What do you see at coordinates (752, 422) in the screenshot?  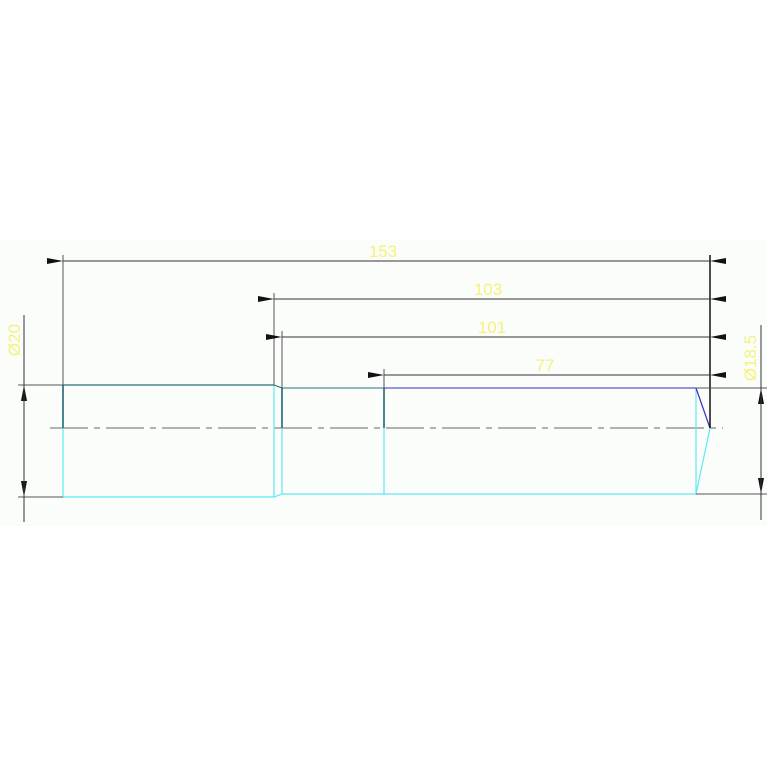 I see `dimension-diameter-18-5: Ø18.5` at bounding box center [752, 422].